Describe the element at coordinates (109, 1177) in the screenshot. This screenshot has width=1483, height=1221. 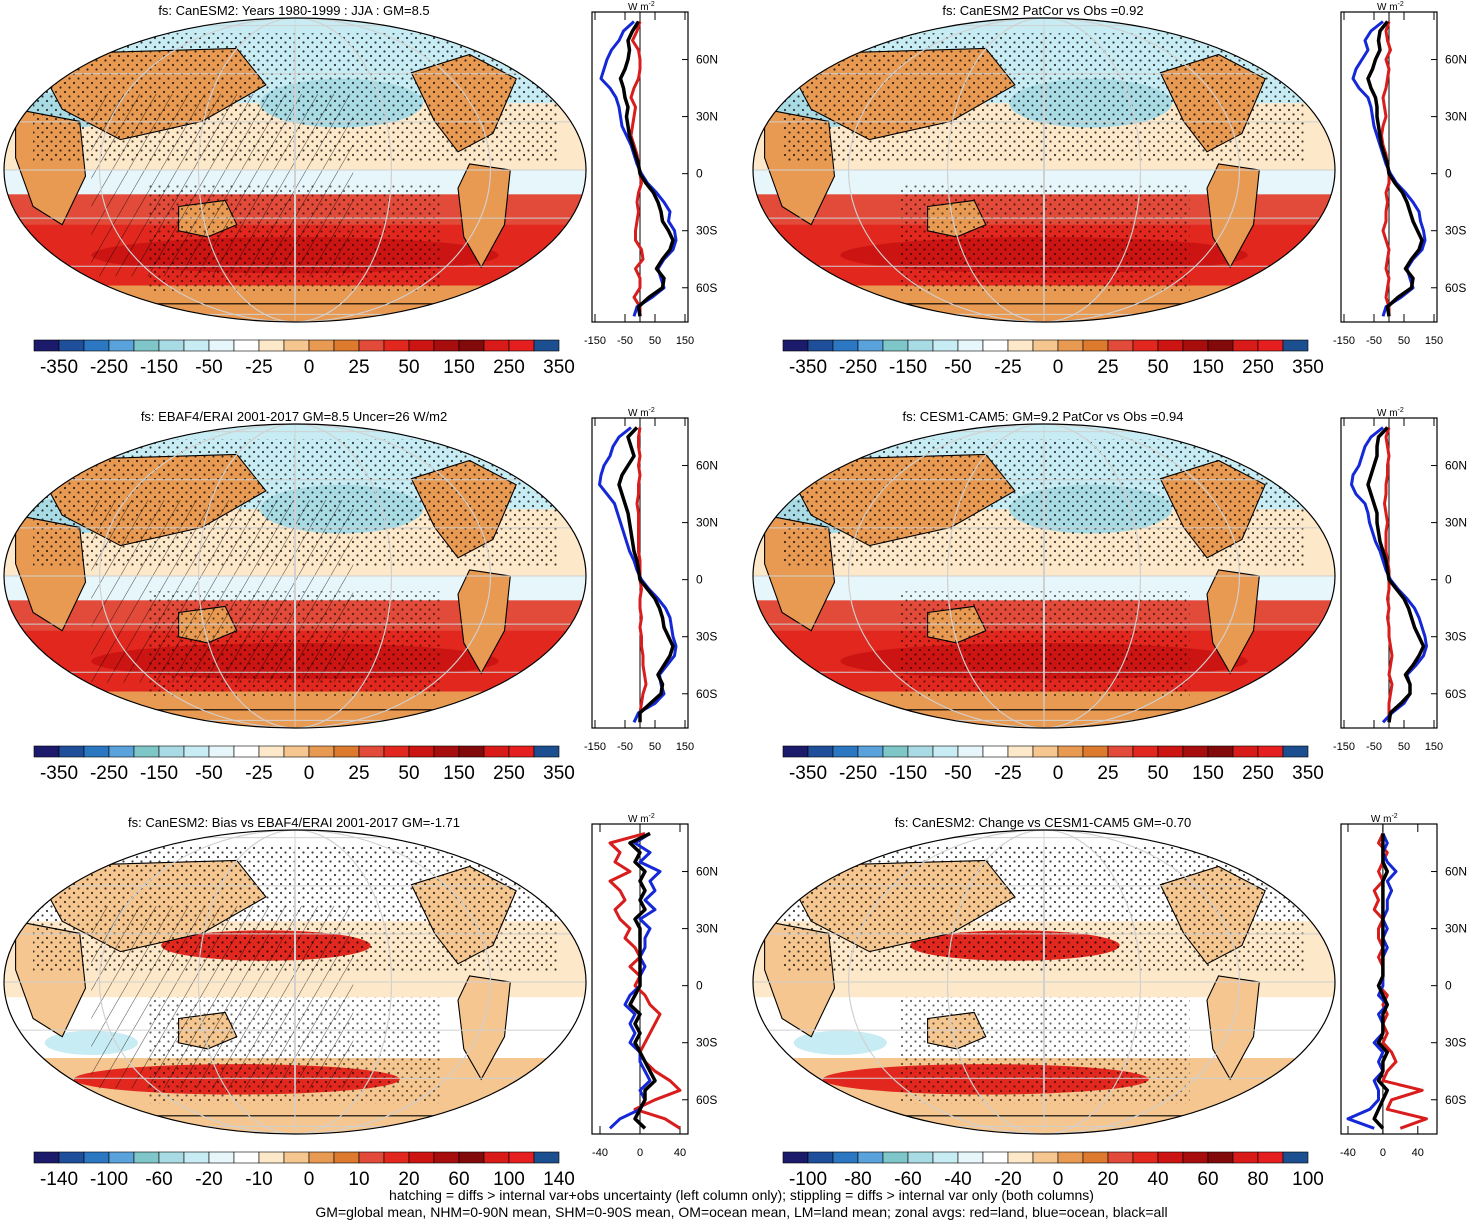
I see `colorbar-tick-label: -100` at that location.